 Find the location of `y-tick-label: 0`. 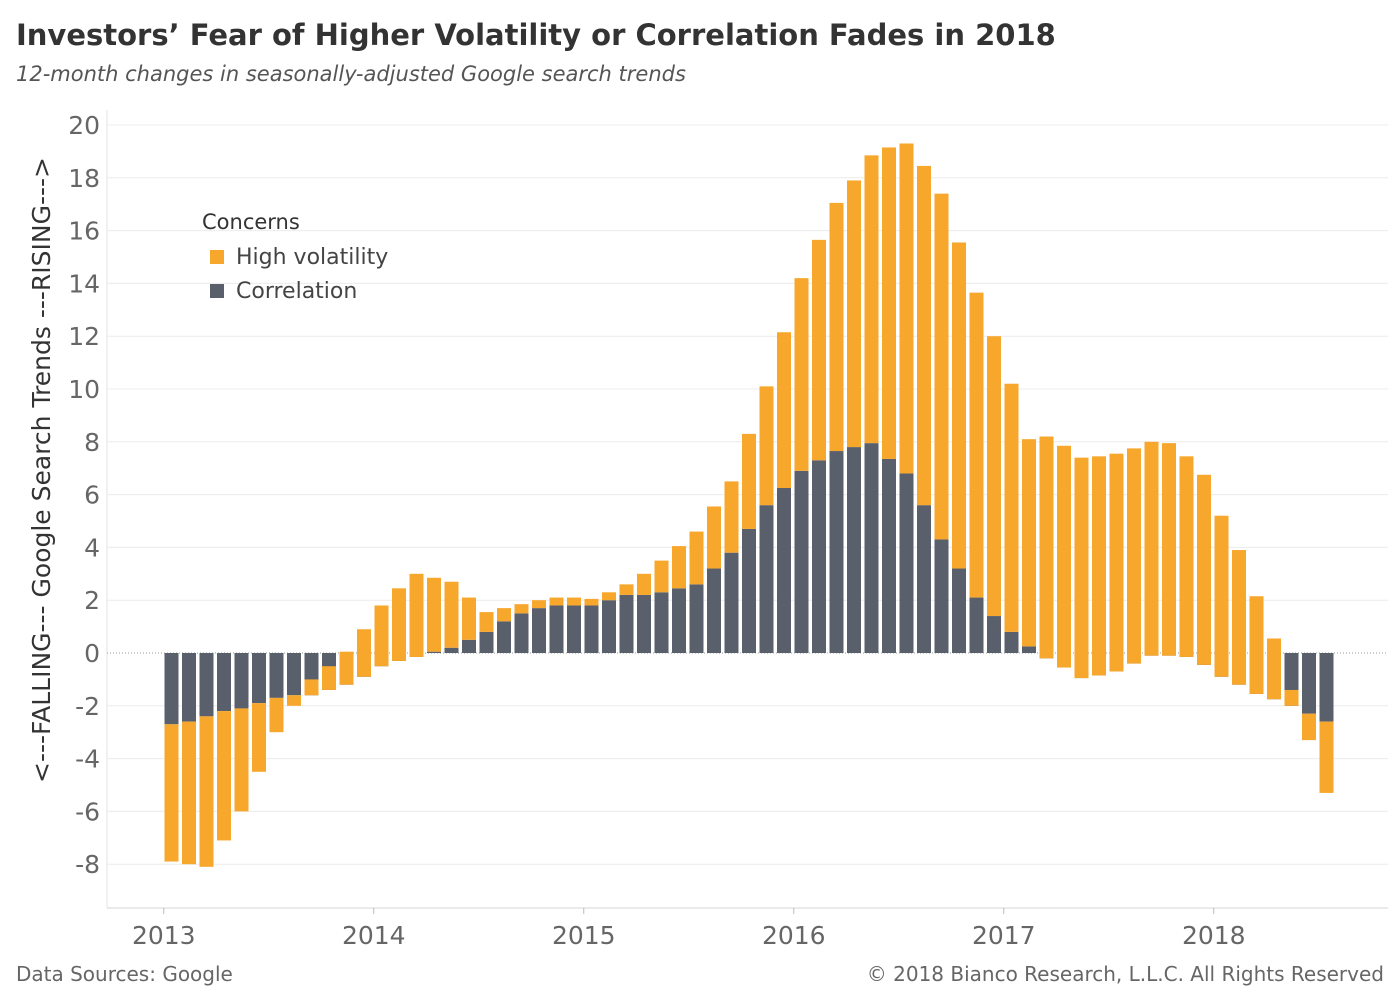

y-tick-label: 0 is located at coordinates (92, 653).